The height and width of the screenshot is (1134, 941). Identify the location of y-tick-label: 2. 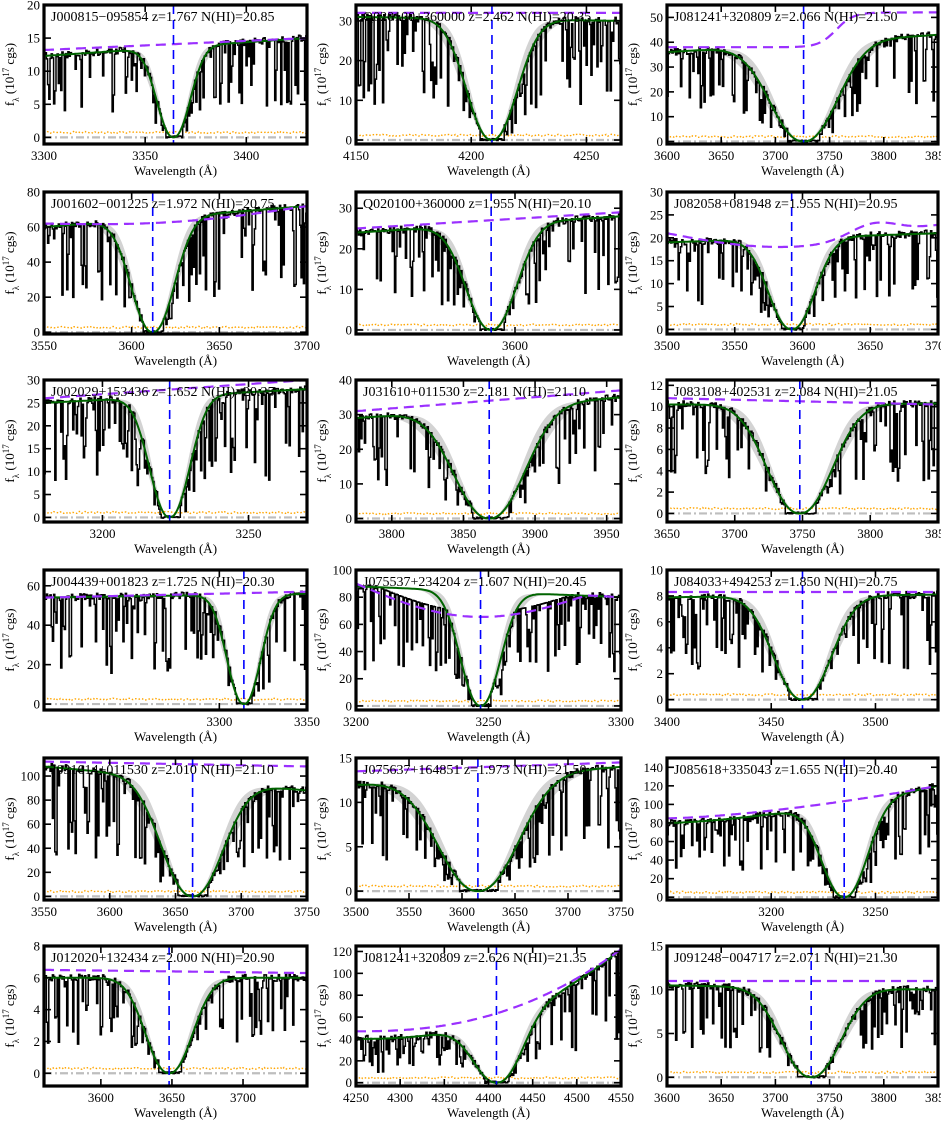
(660, 673).